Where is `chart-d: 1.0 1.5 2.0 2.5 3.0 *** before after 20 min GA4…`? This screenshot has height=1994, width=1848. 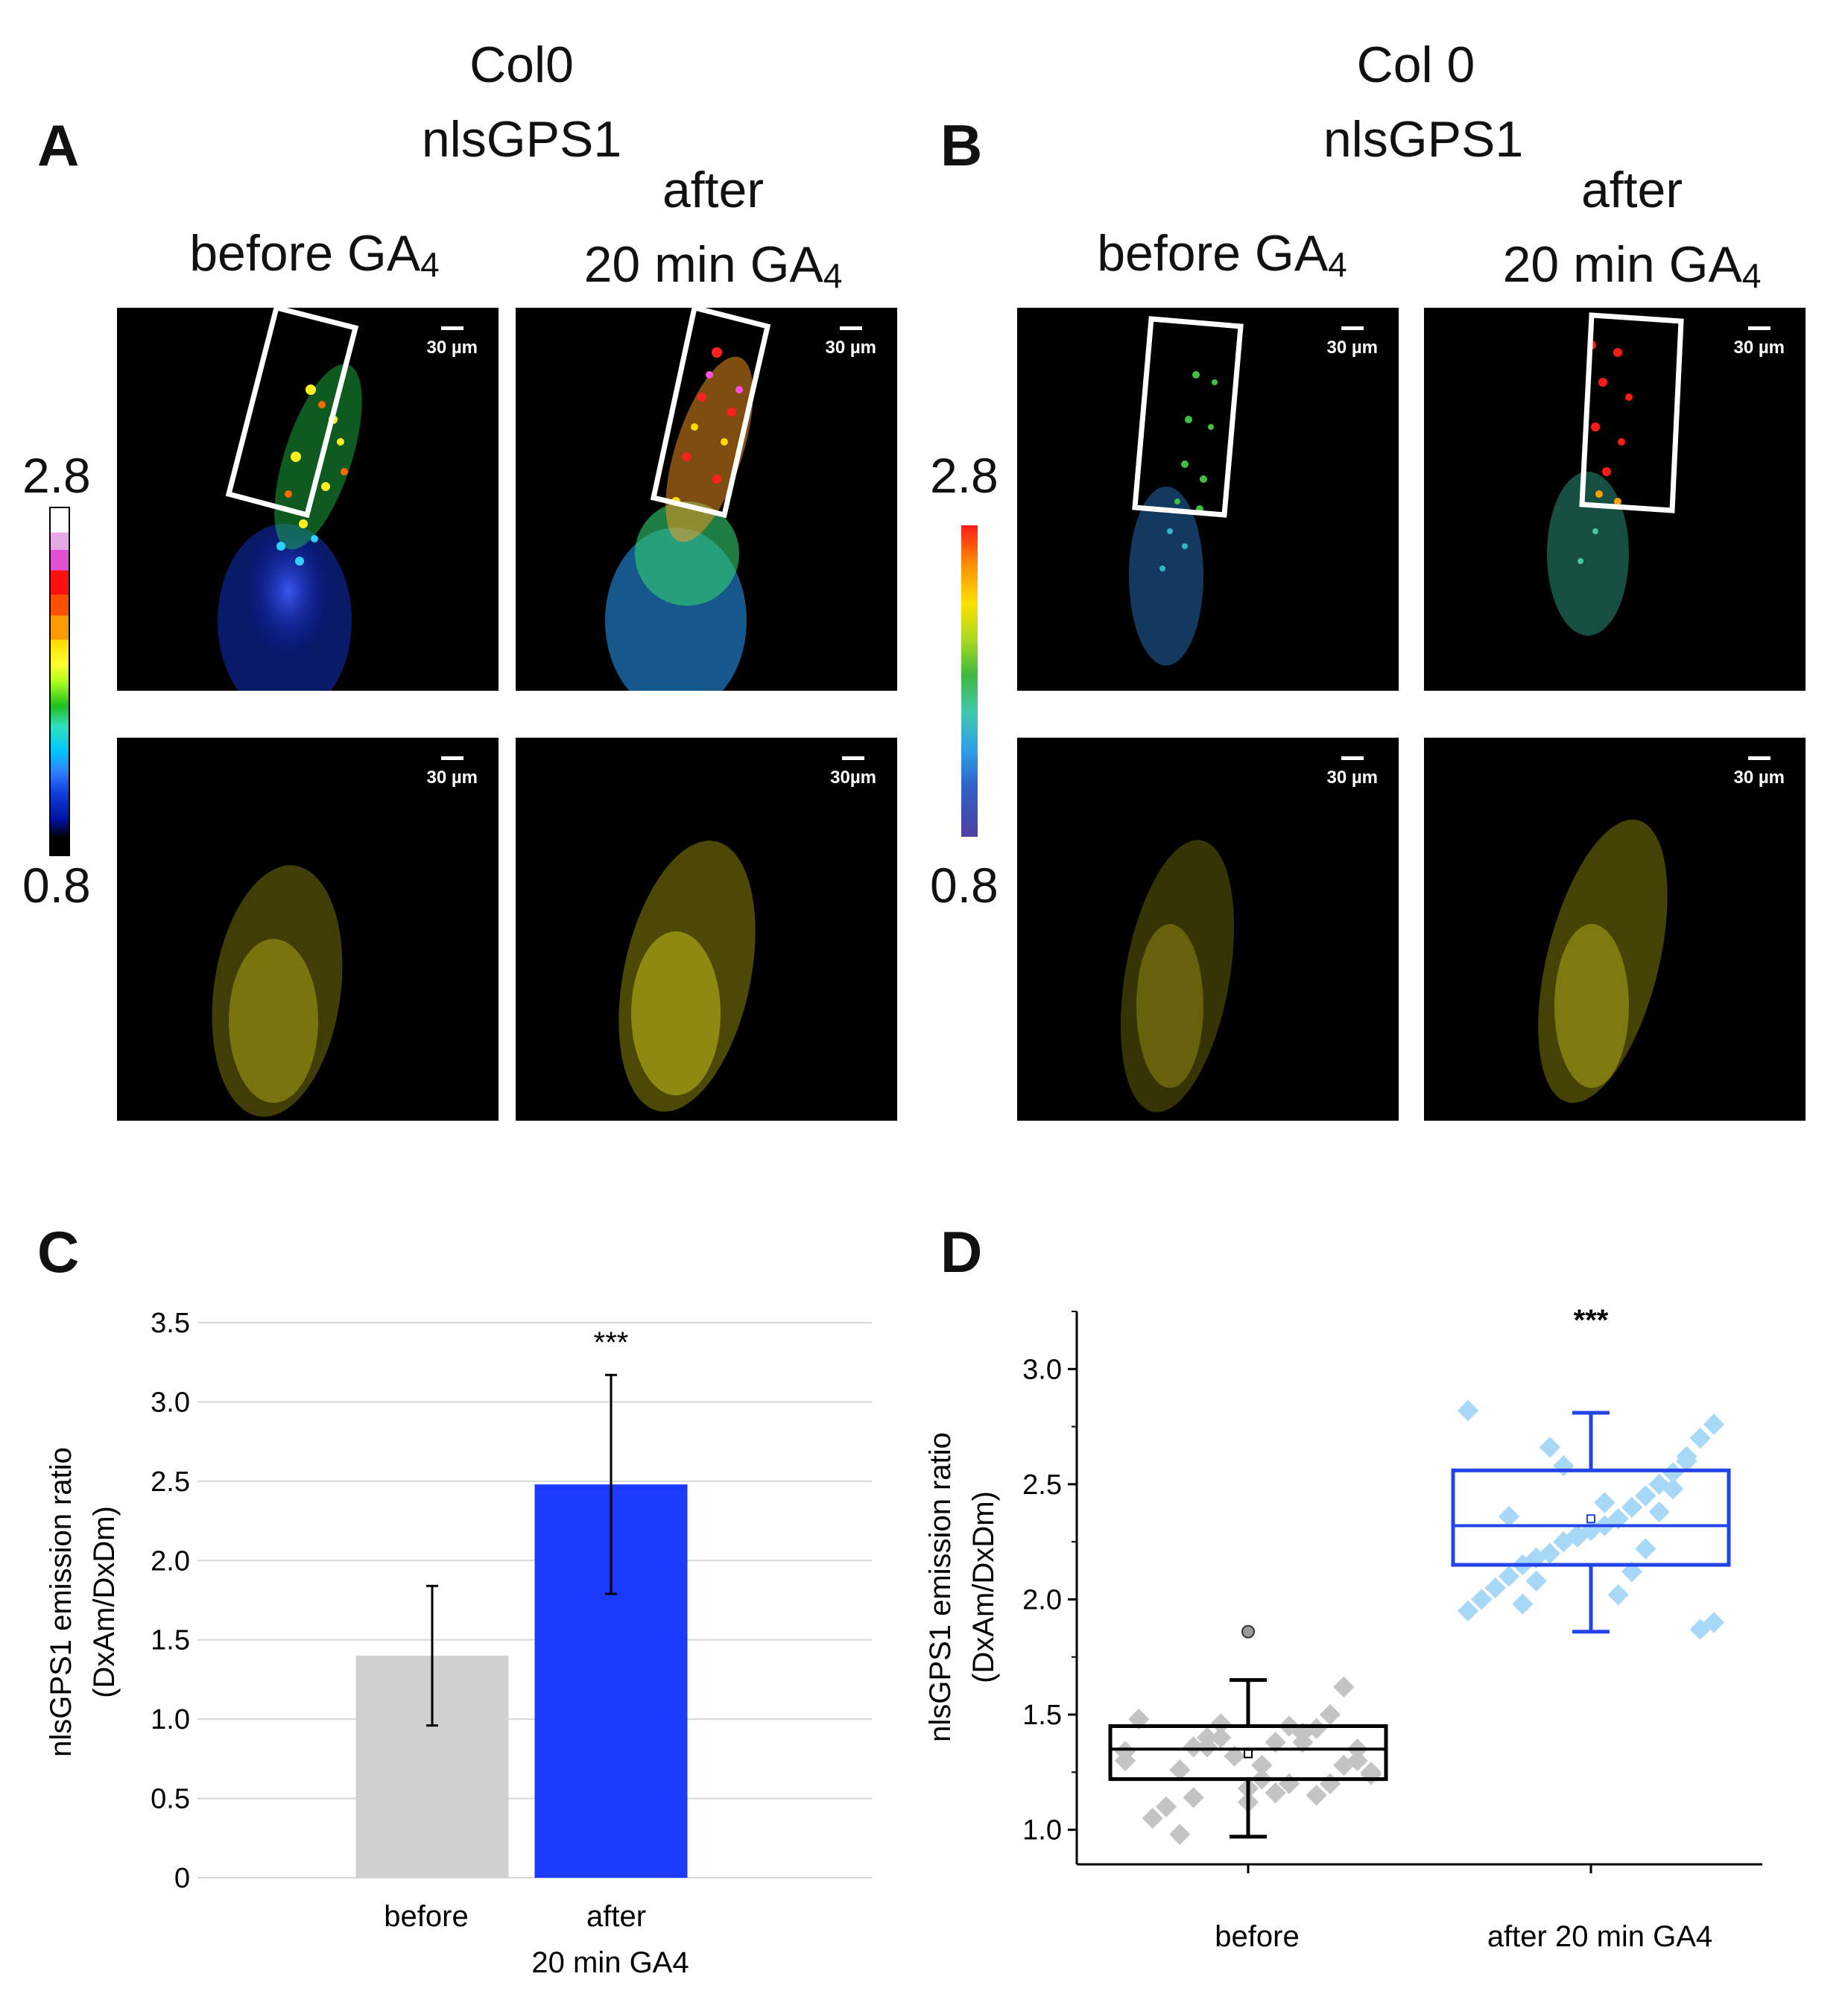 chart-d: 1.0 1.5 2.0 2.5 3.0 *** before after 20 min GA4… is located at coordinates (1343, 1629).